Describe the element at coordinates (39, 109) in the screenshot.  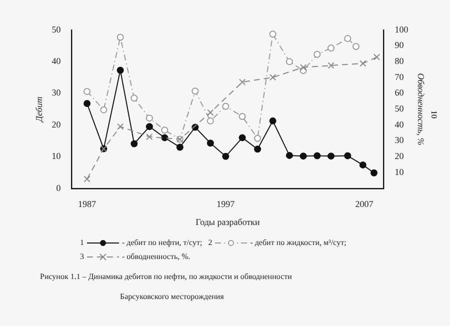
I see `y-axis-title: Дебит` at that location.